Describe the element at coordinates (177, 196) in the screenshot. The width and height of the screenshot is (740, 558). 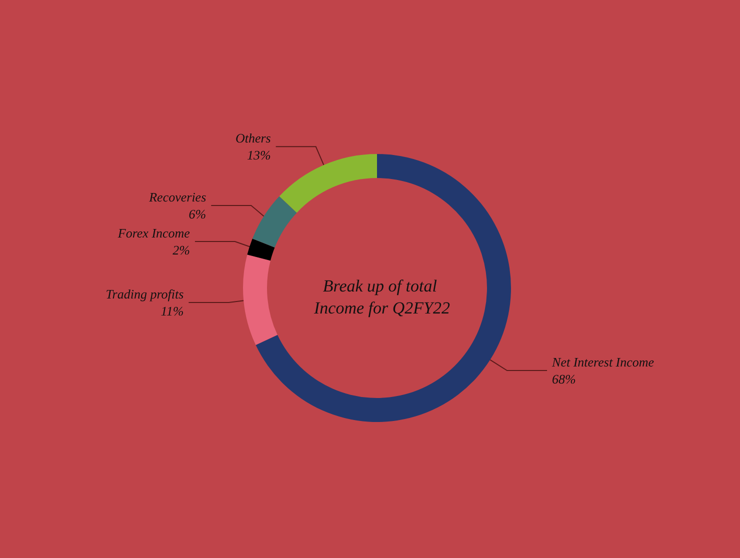
I see `slice-label: Recoveries` at that location.